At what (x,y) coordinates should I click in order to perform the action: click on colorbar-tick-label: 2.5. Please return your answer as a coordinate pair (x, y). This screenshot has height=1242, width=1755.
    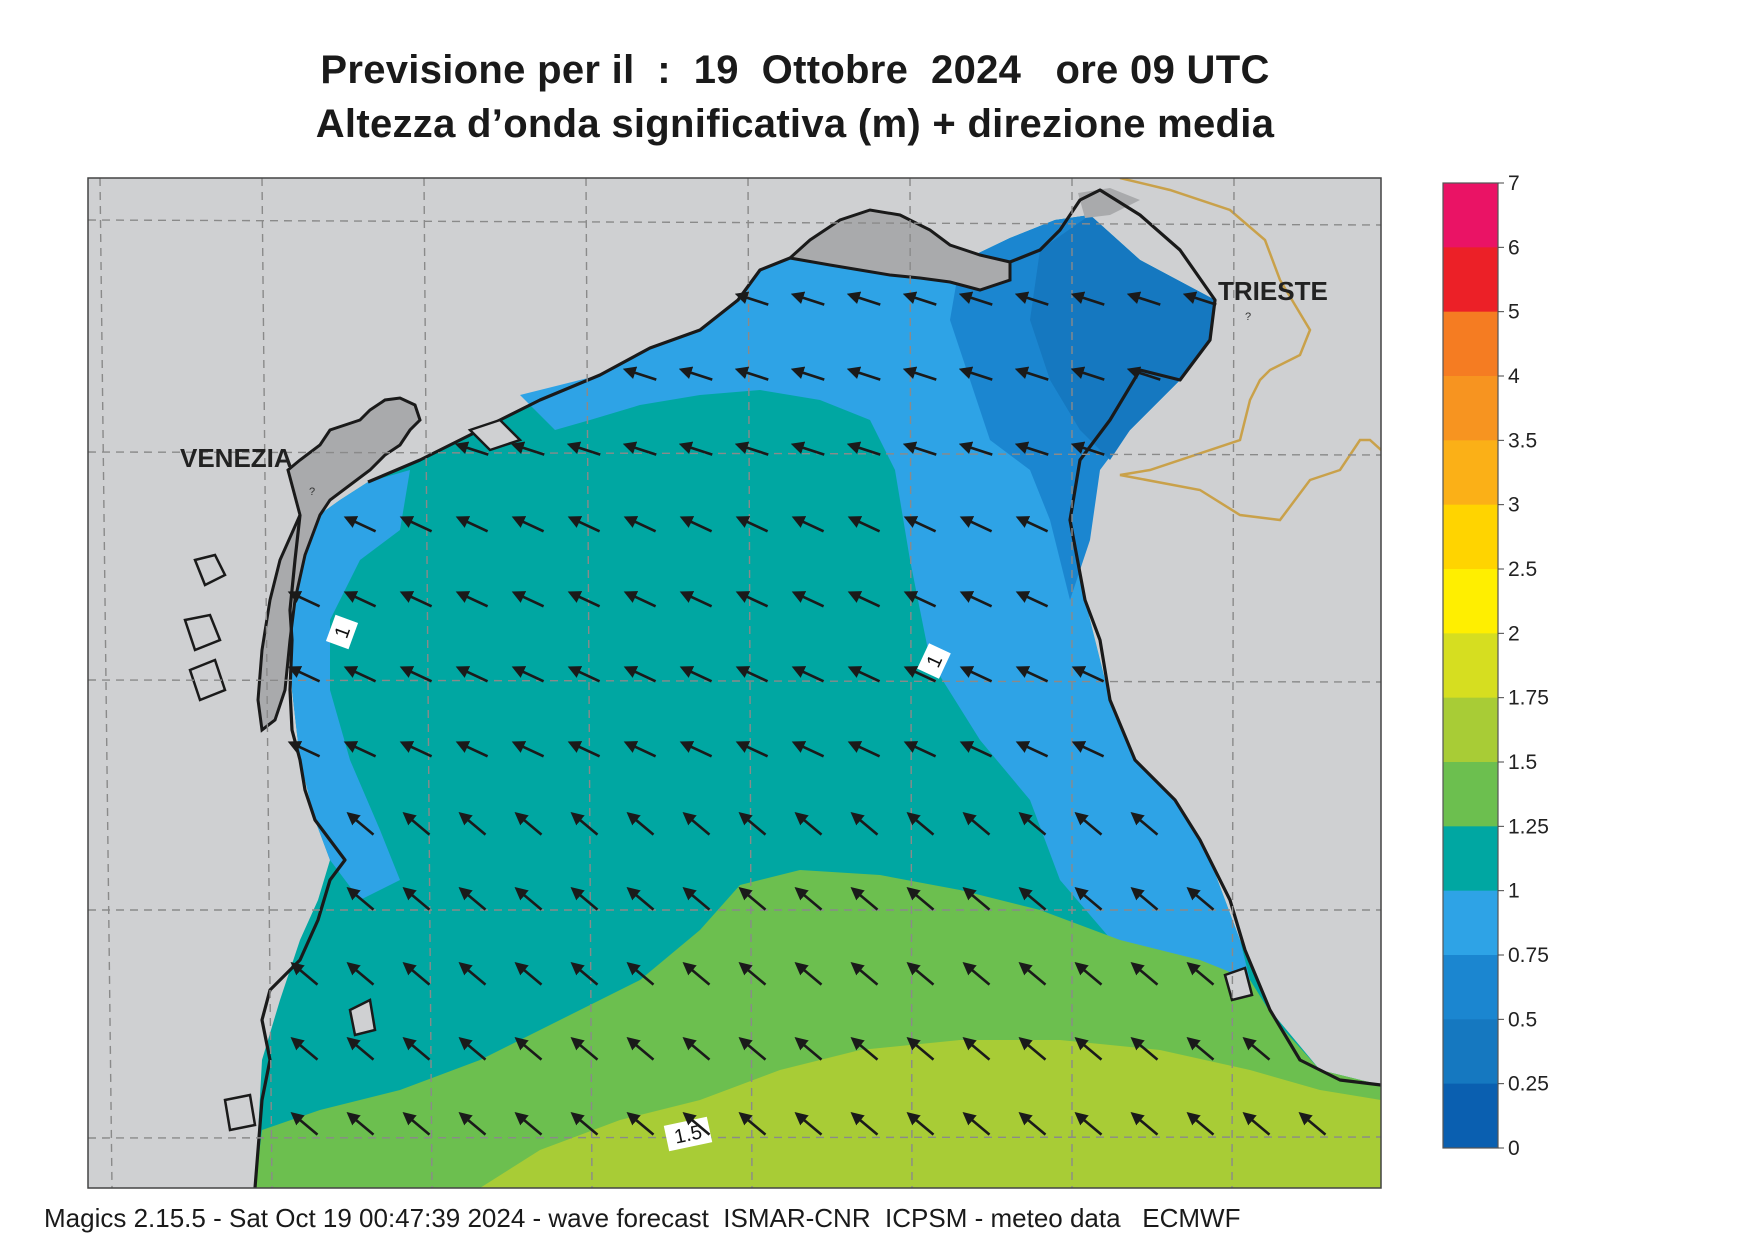
    Looking at the image, I should click on (1522, 569).